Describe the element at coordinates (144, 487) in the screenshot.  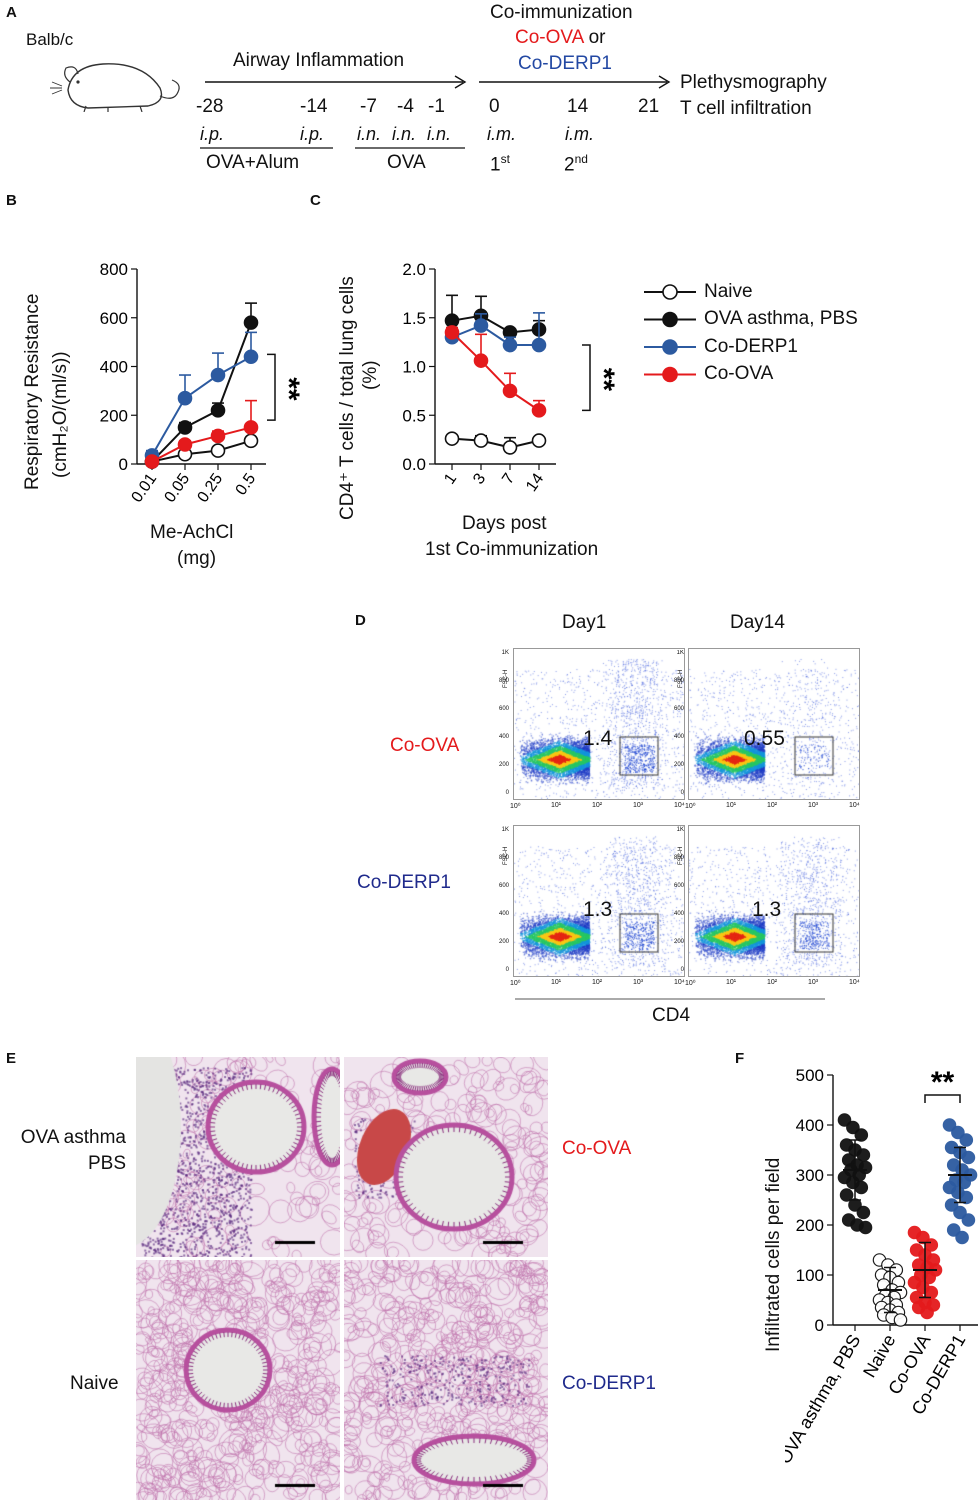
I see `x-tick-label: 0.01` at that location.